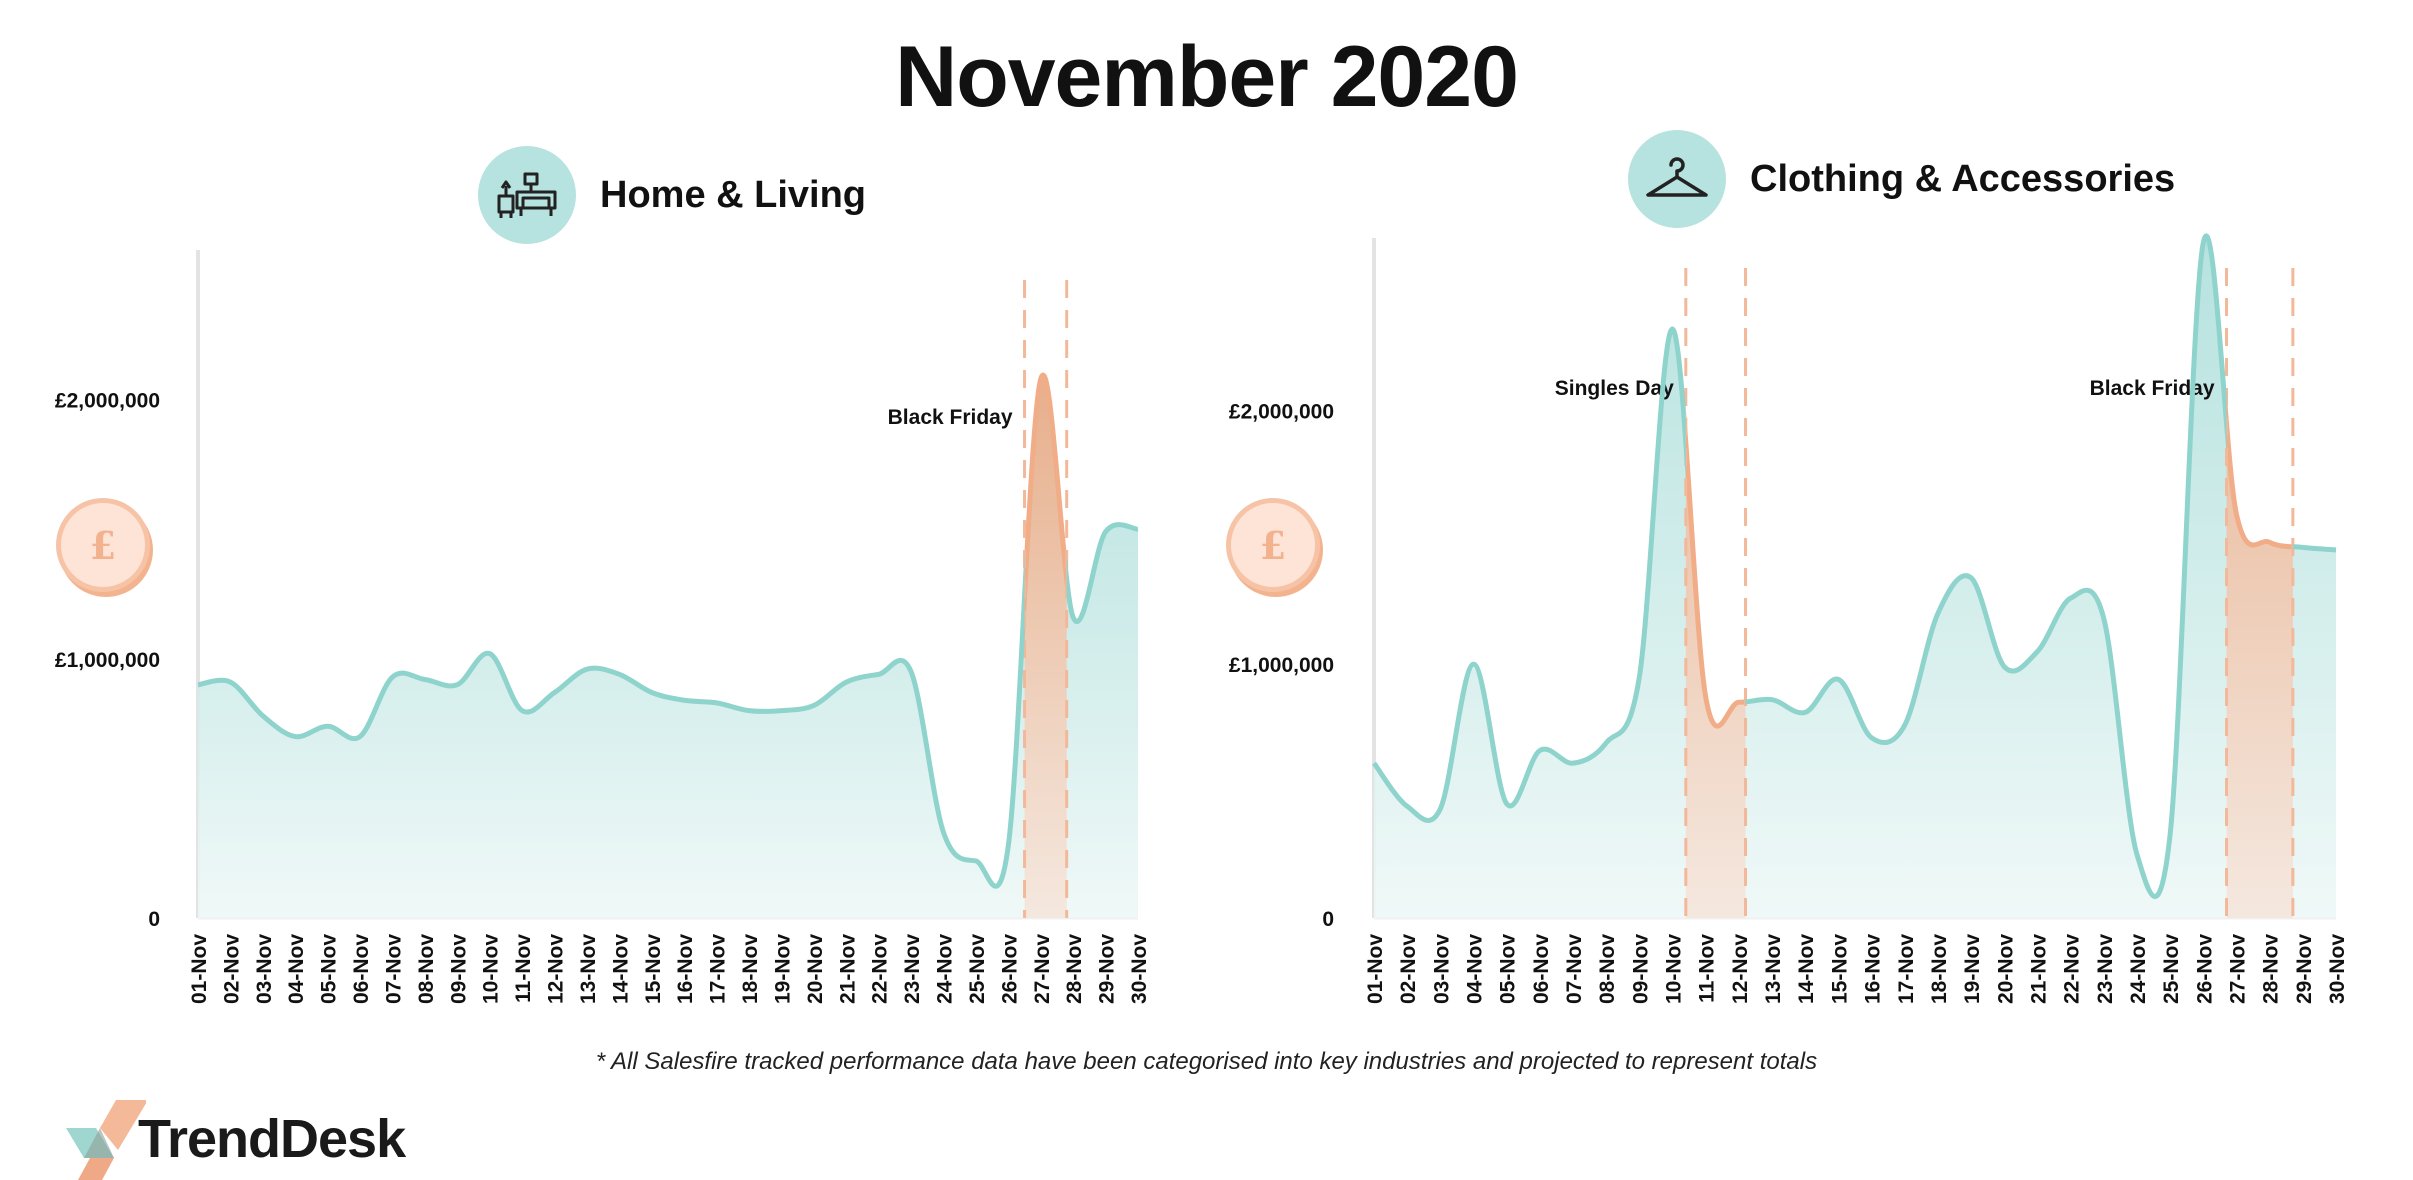 Image resolution: width=2413 pixels, height=1180 pixels. Describe the element at coordinates (1614, 388) in the screenshot. I see `highlight-label: Singles Day` at that location.